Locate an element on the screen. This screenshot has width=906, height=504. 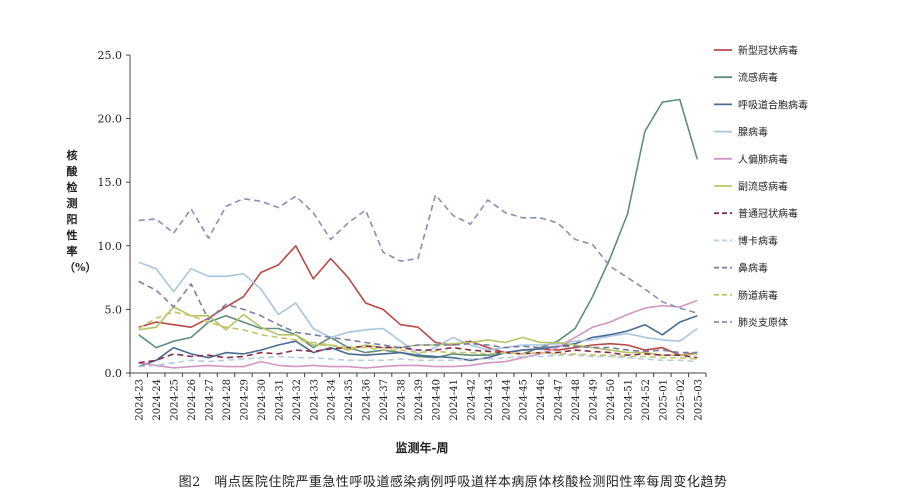
x-tick-label: 2024-37 is located at coordinates (384, 400).